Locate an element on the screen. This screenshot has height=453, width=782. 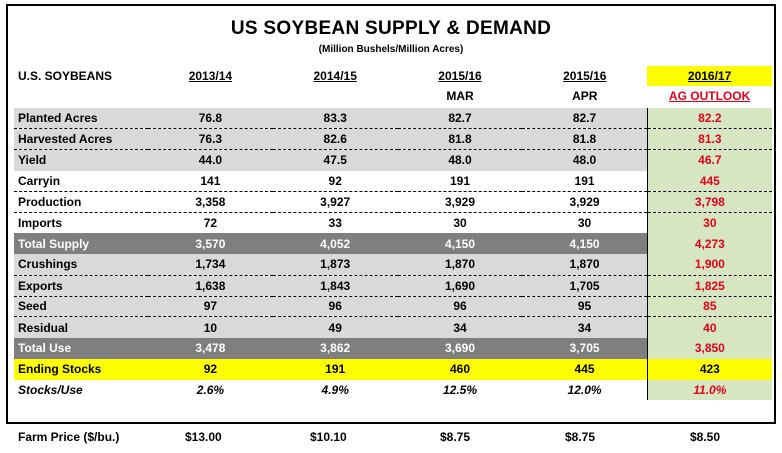
value-cell: 3,862 is located at coordinates (335, 348).